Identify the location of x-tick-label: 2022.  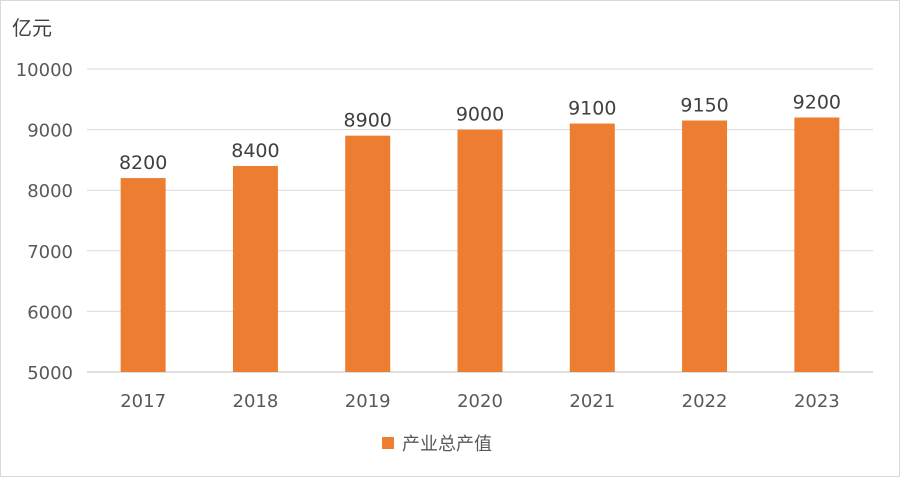
(705, 401).